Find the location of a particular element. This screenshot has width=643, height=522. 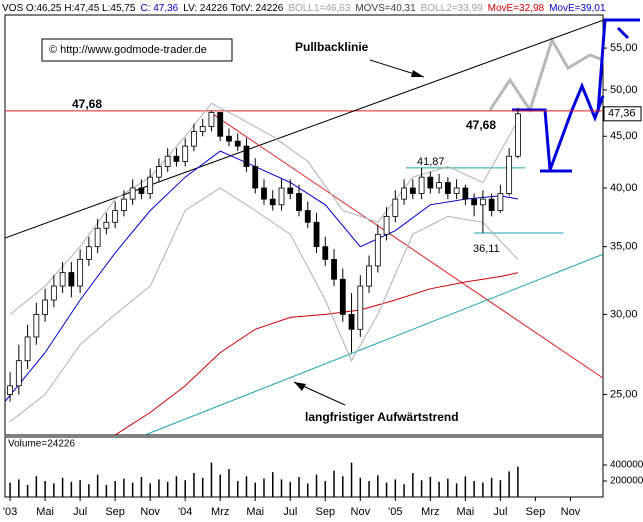

projection-arrow is located at coordinates (623, 33).